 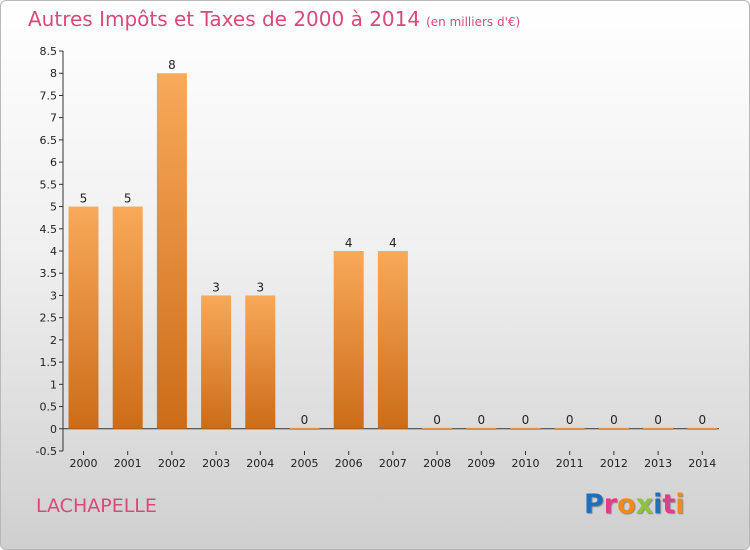 What do you see at coordinates (53, 295) in the screenshot?
I see `y-tick-label: 3` at bounding box center [53, 295].